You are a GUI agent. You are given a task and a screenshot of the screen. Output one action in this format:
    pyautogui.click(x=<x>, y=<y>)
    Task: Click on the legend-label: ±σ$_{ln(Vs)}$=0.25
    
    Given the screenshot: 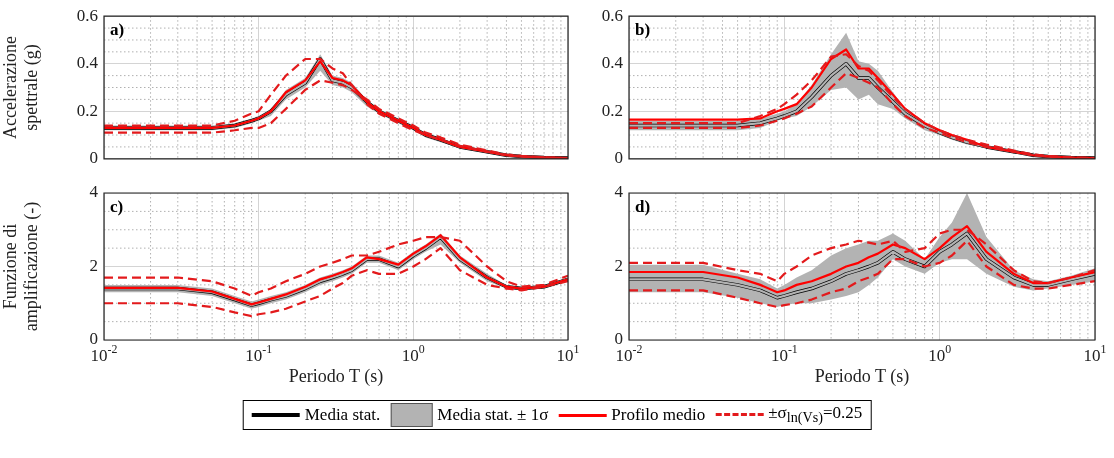 What is the action you would take?
    pyautogui.click(x=815, y=415)
    